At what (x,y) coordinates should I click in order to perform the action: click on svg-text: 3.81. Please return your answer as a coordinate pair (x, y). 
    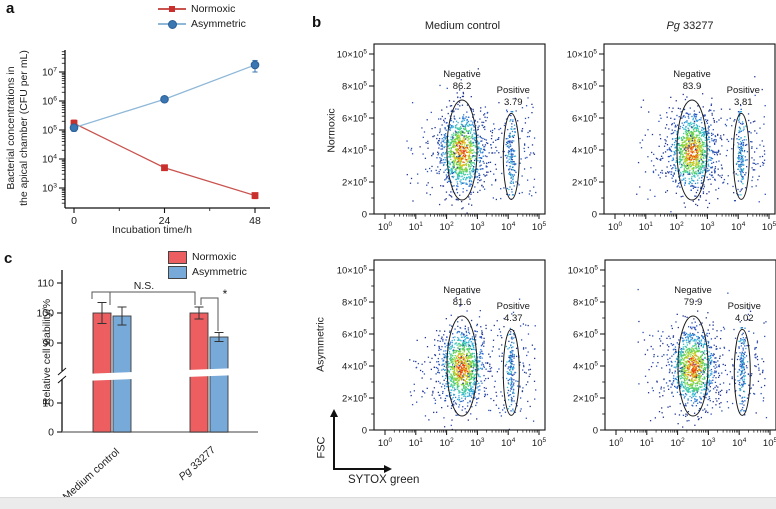
    Looking at the image, I should click on (743, 102).